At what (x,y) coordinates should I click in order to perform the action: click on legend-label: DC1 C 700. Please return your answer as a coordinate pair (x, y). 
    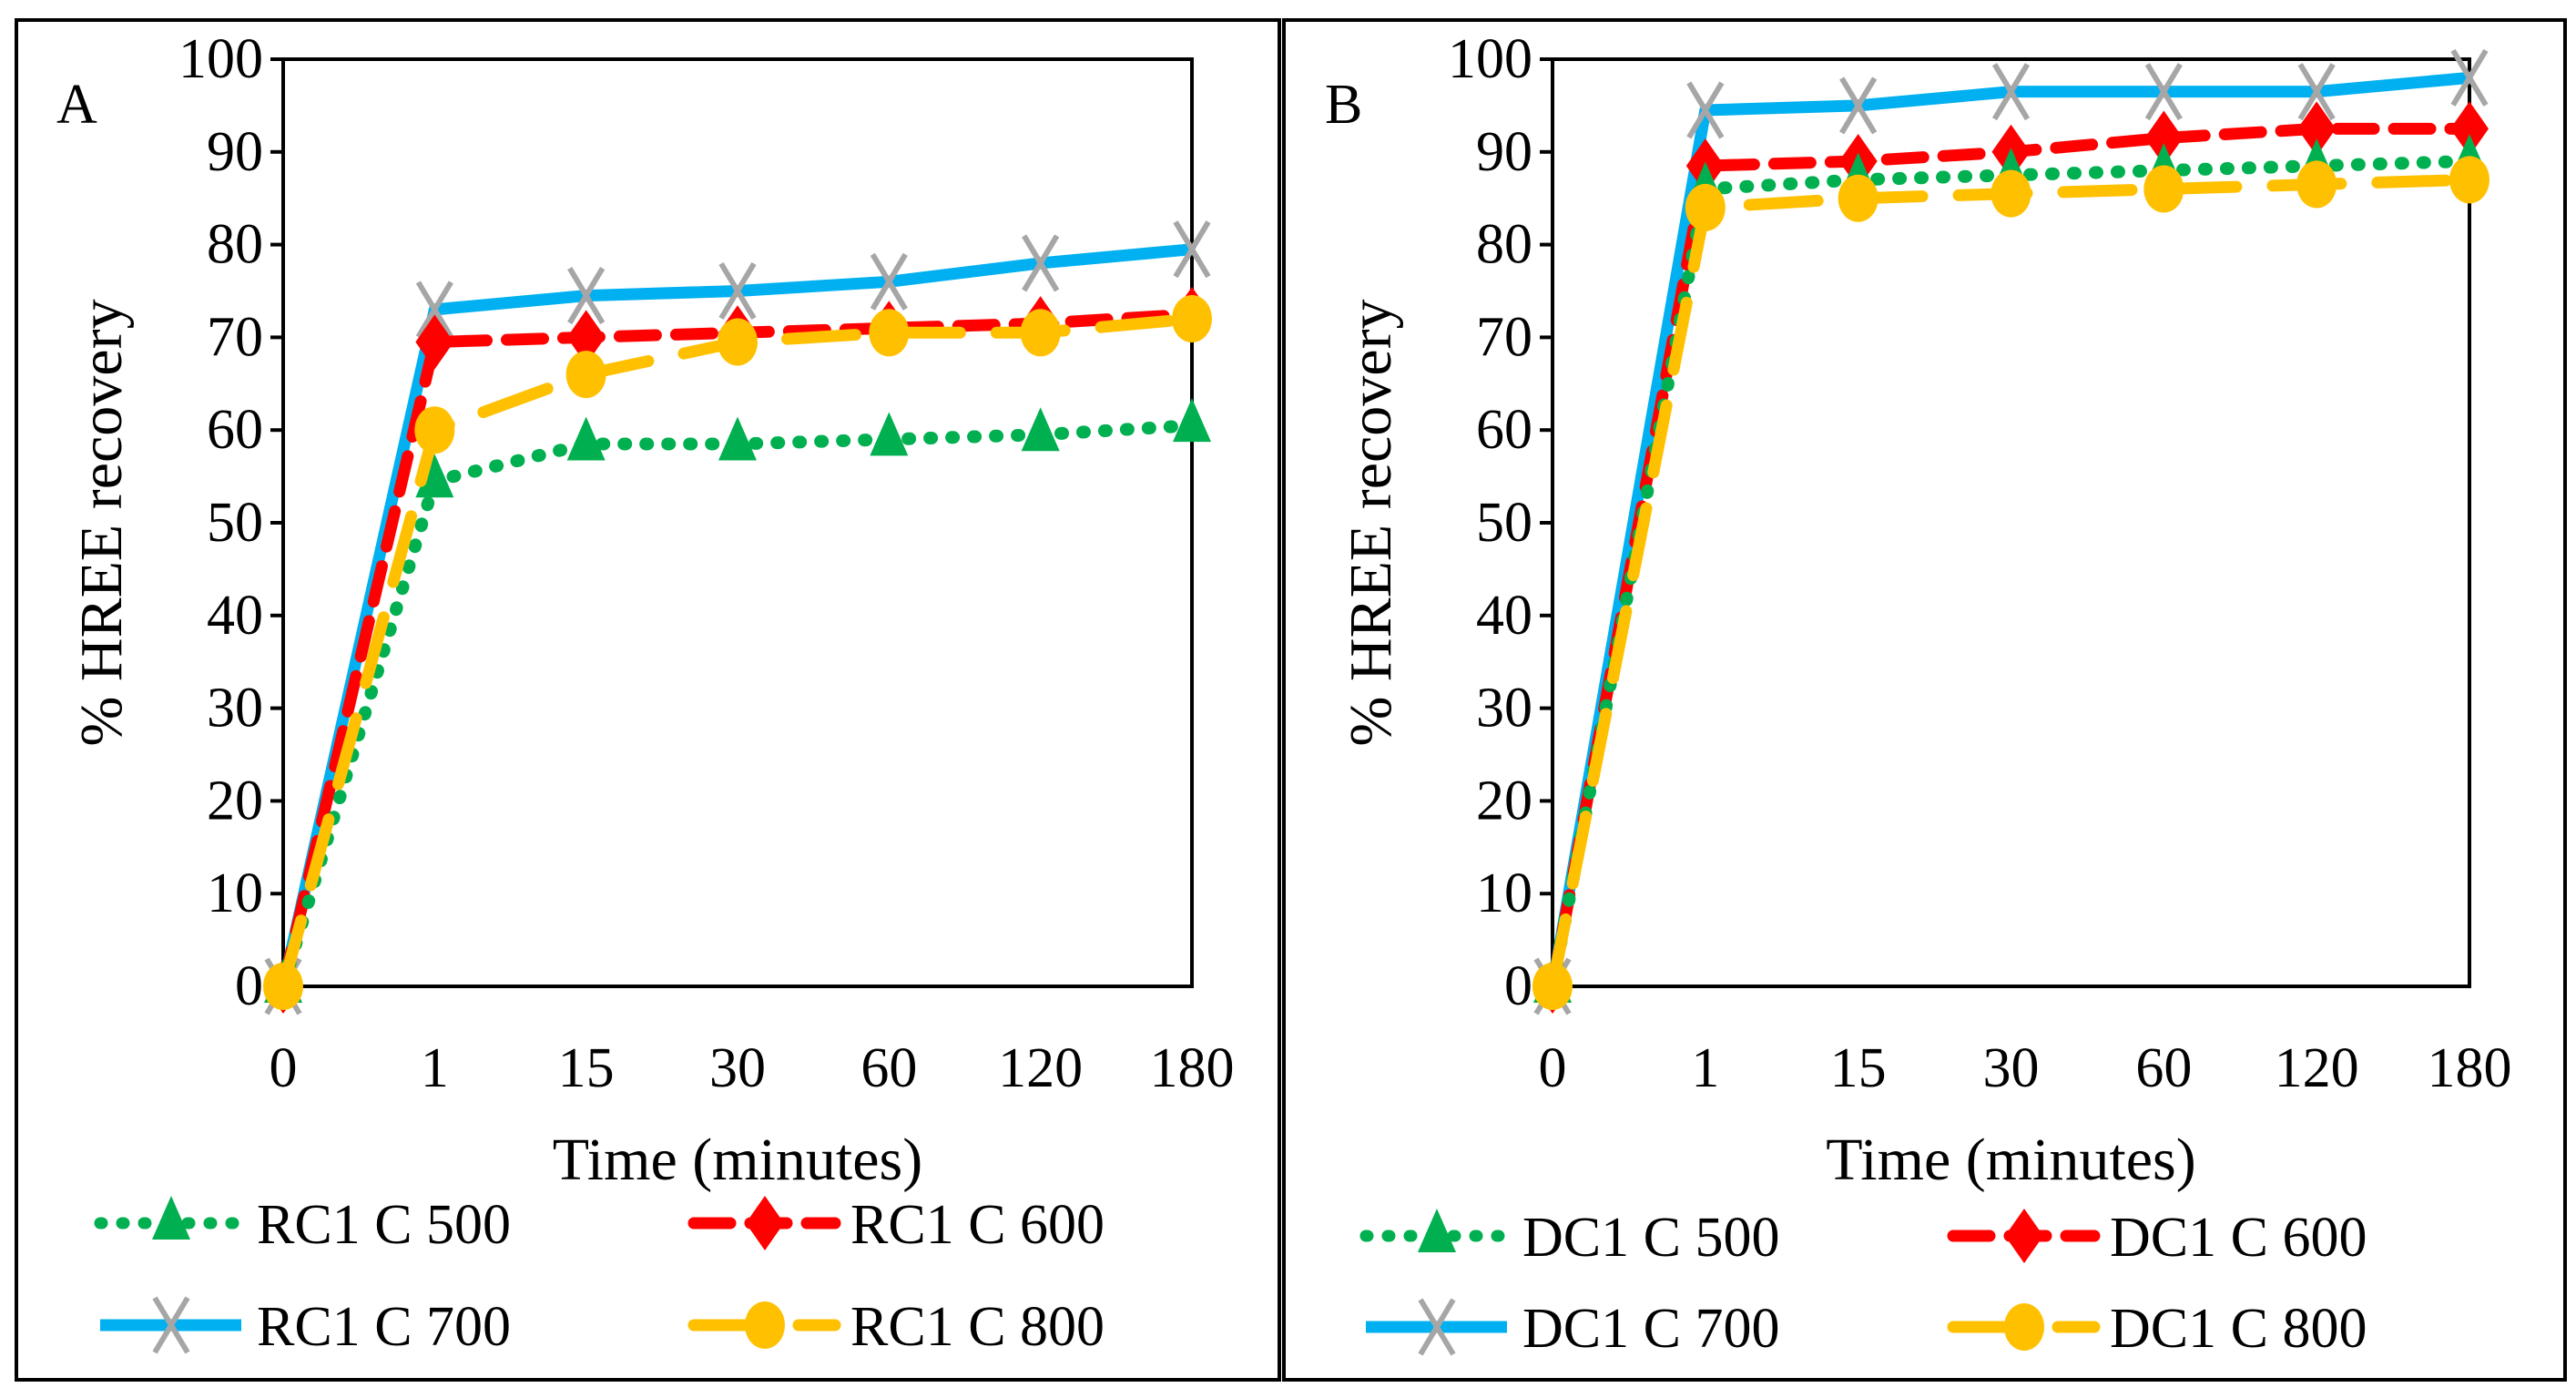
    Looking at the image, I should click on (1650, 1329).